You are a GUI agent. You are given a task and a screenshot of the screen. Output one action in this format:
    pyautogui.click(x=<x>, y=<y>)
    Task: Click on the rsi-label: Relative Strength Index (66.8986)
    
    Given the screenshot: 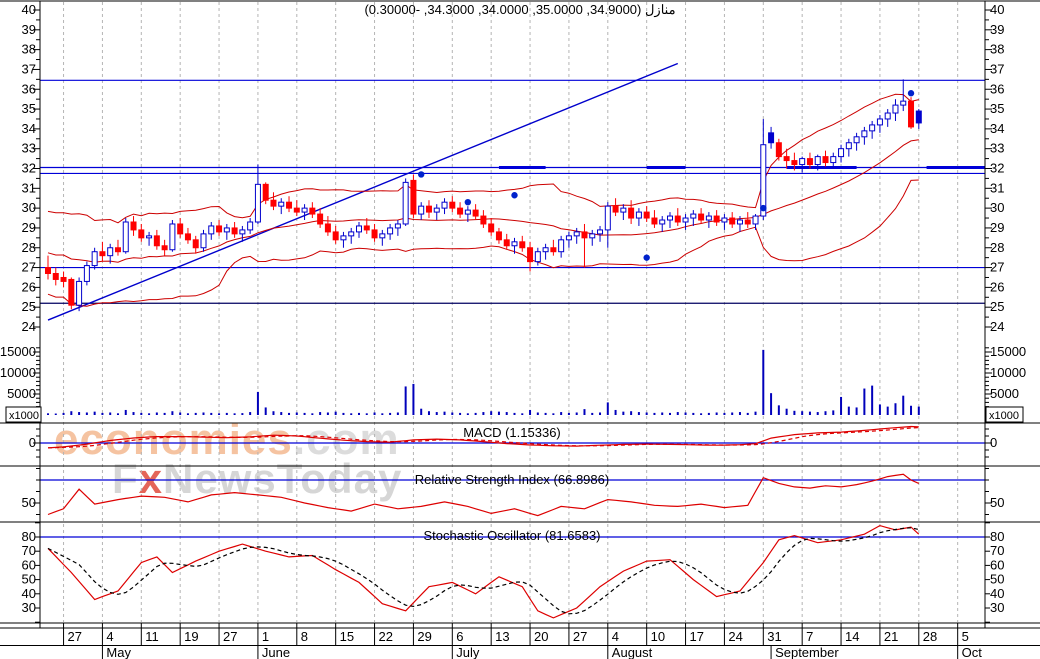 What is the action you would take?
    pyautogui.click(x=512, y=479)
    